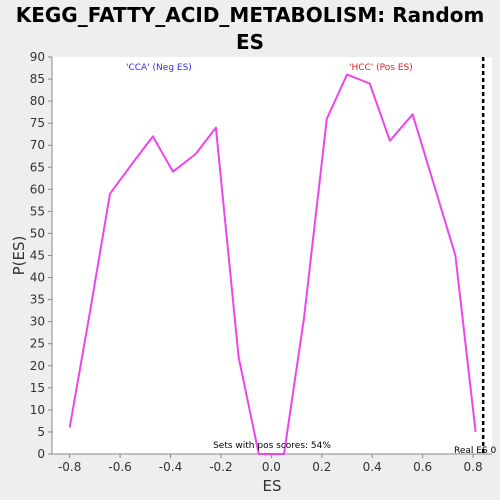  I want to click on chart-title-line-1: KEGG_FATTY_ACID_METABOLISM: Random ES, so click(250, 28).